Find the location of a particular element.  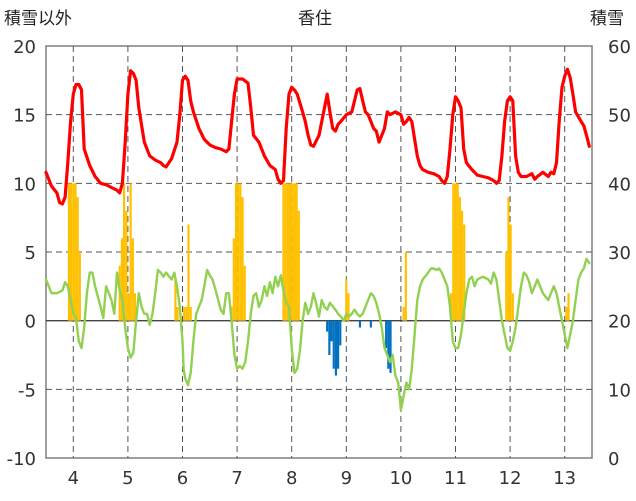

y-right-tick-label: 0 is located at coordinates (613, 459).